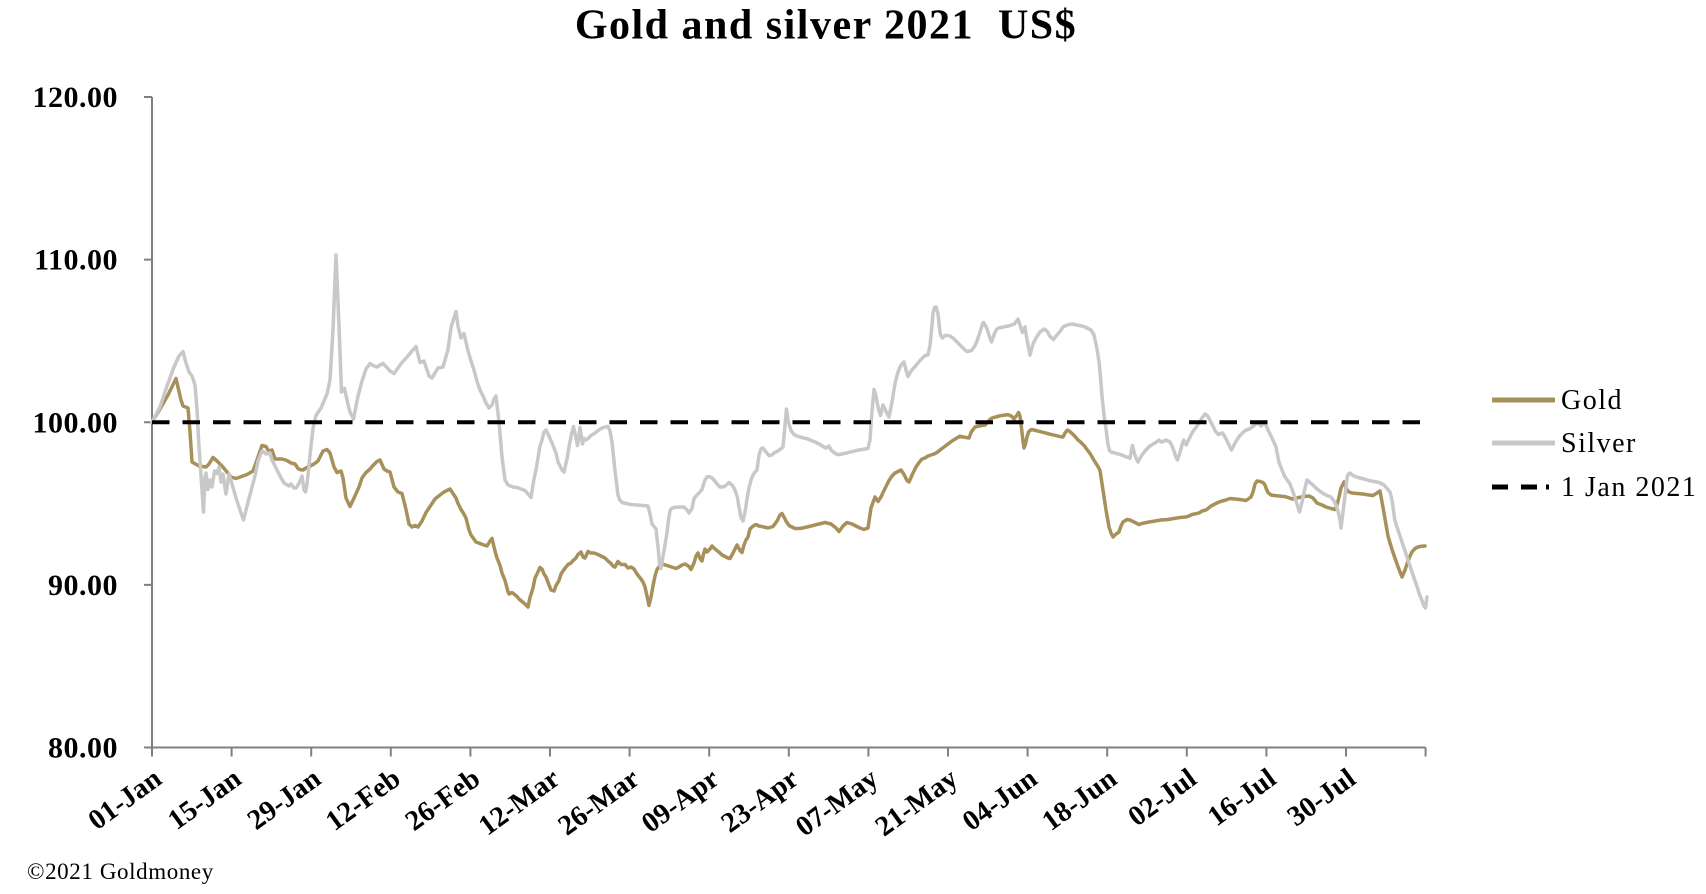  What do you see at coordinates (83, 748) in the screenshot?
I see `svg-text: 80.00` at bounding box center [83, 748].